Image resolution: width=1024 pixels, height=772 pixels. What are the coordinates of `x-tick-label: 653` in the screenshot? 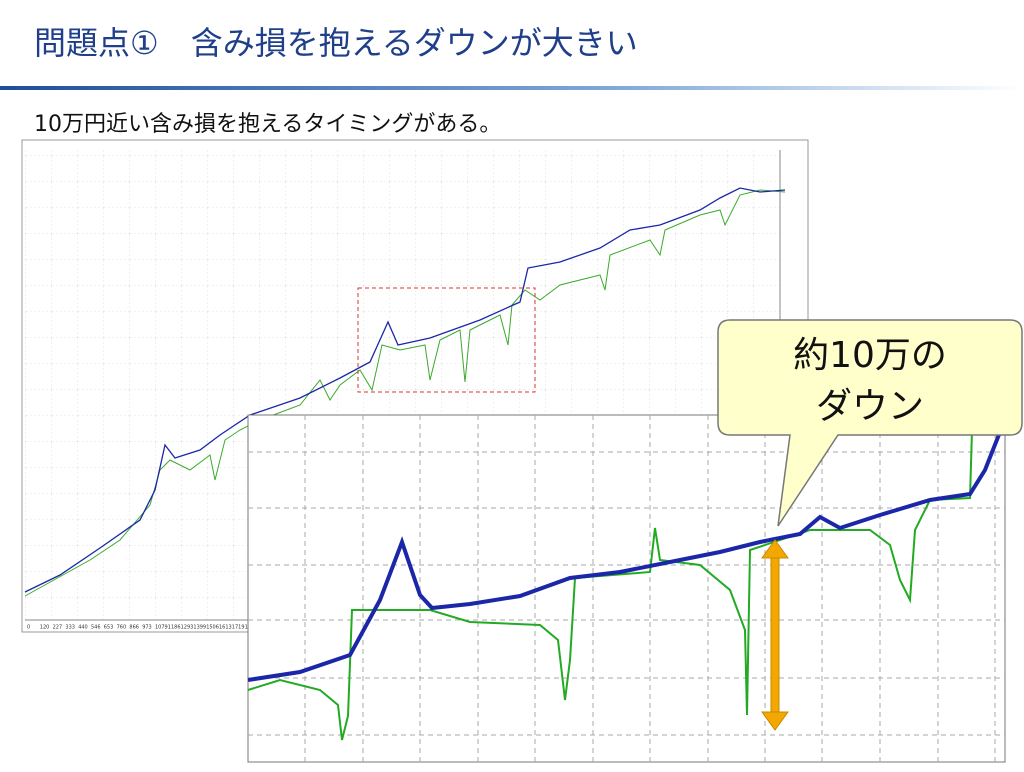 It's located at (109, 628).